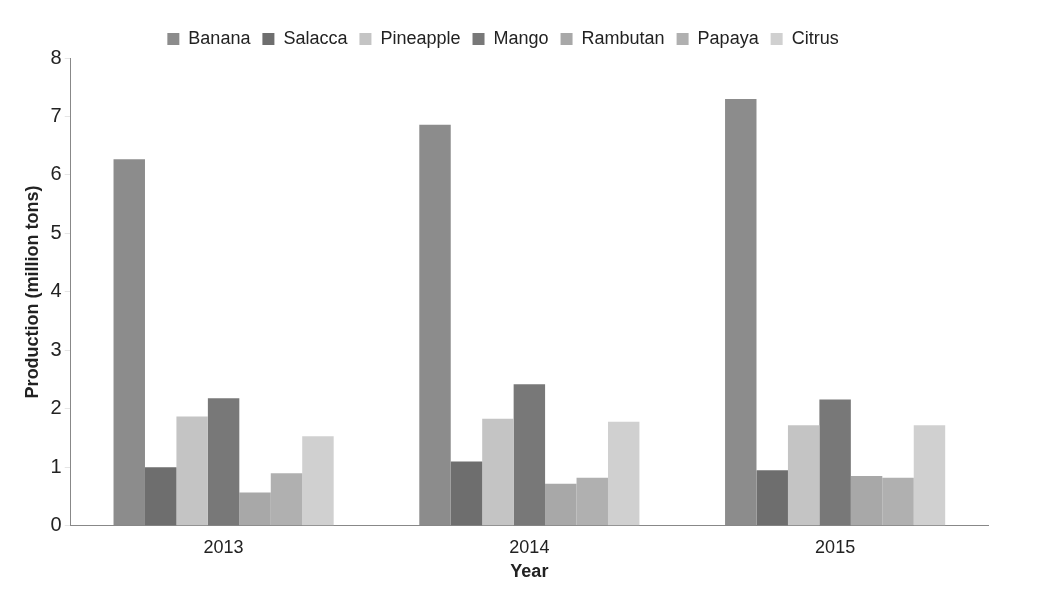 The image size is (1041, 601). Describe the element at coordinates (56, 231) in the screenshot. I see `y-tick-label: 5` at that location.